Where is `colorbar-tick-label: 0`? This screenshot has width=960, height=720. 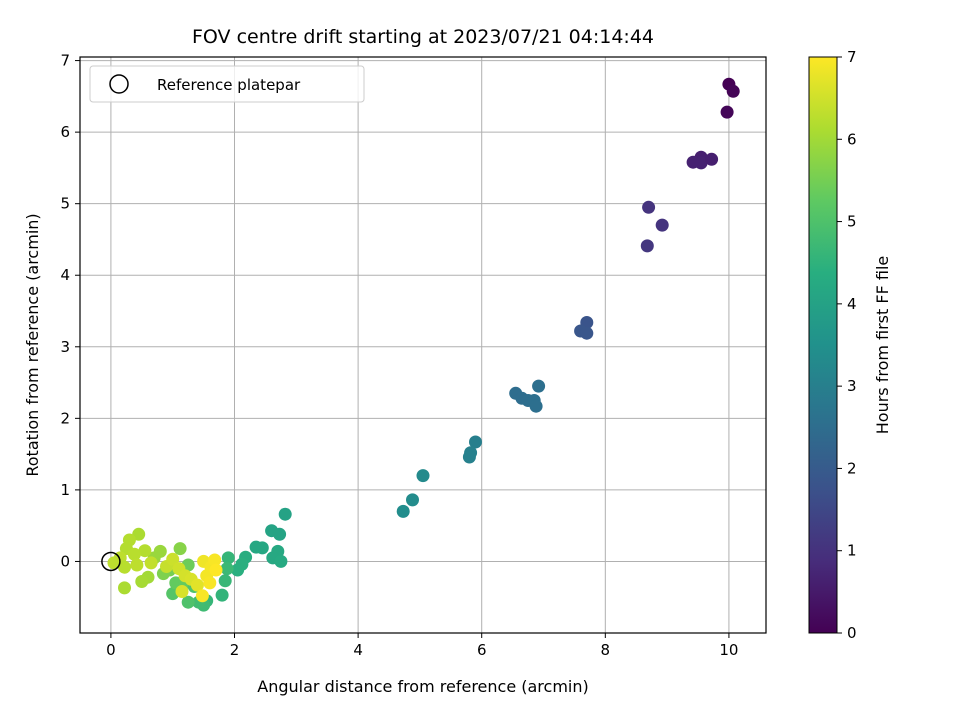 colorbar-tick-label: 0 is located at coordinates (852, 633).